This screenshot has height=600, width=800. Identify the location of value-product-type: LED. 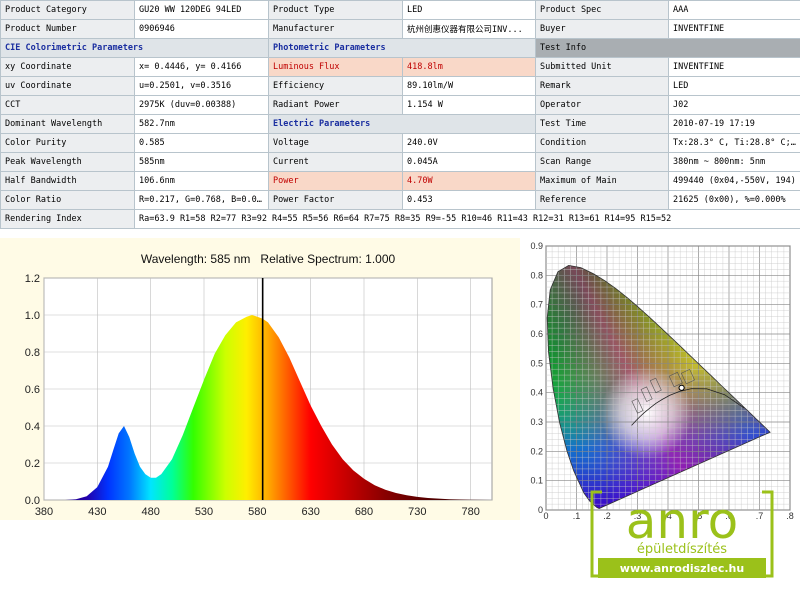
(469, 10).